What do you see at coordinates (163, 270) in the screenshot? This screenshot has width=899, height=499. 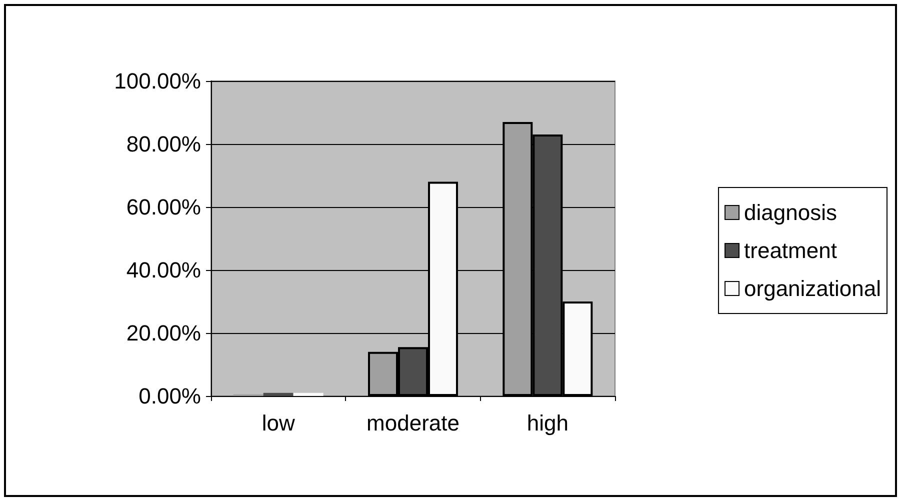 I see `y-tick-label: 40.00%` at bounding box center [163, 270].